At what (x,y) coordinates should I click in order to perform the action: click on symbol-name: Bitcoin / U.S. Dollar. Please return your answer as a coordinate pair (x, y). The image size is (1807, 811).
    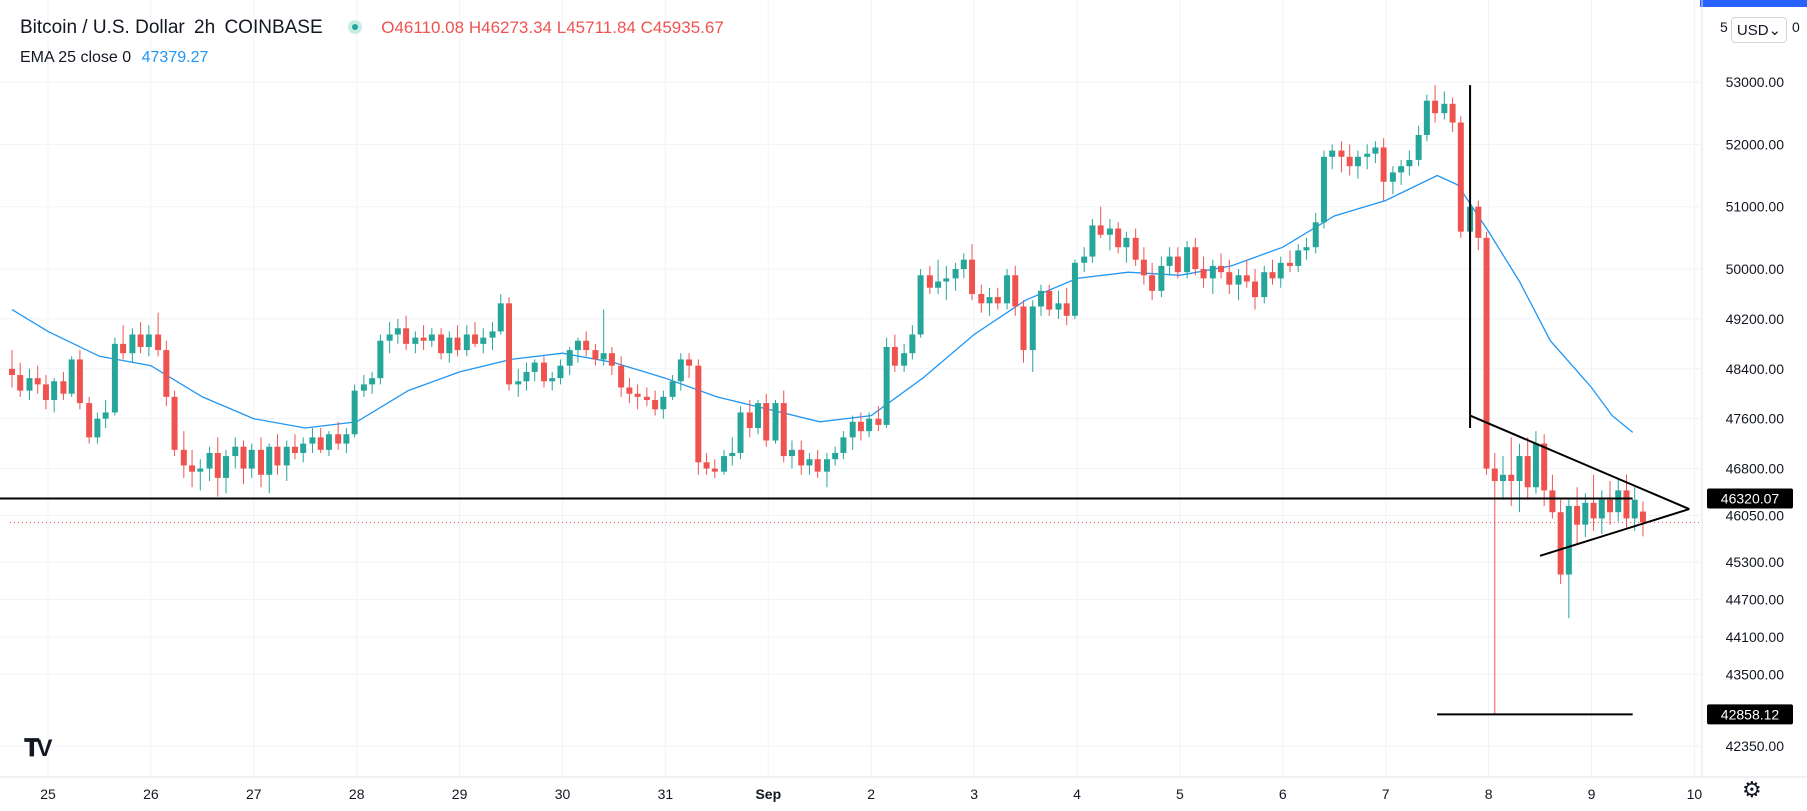
    Looking at the image, I should click on (102, 27).